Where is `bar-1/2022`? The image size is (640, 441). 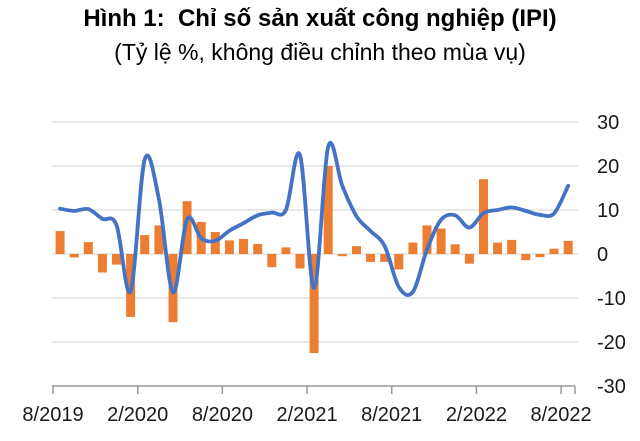 bar-1/2022 is located at coordinates (469, 259).